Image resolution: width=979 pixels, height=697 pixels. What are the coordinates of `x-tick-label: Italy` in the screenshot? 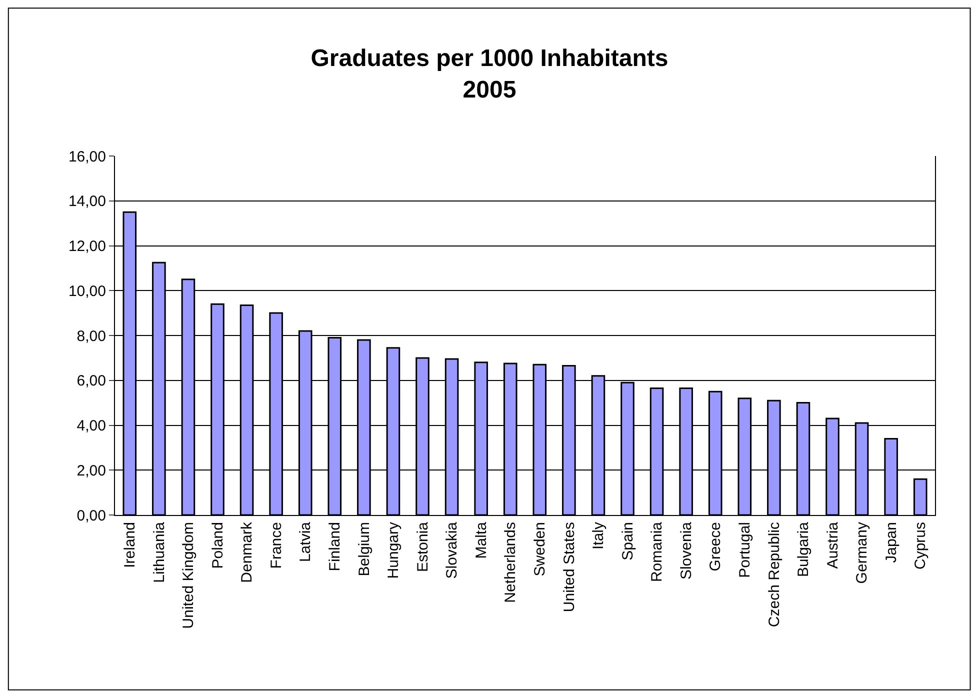 It's located at (599, 536).